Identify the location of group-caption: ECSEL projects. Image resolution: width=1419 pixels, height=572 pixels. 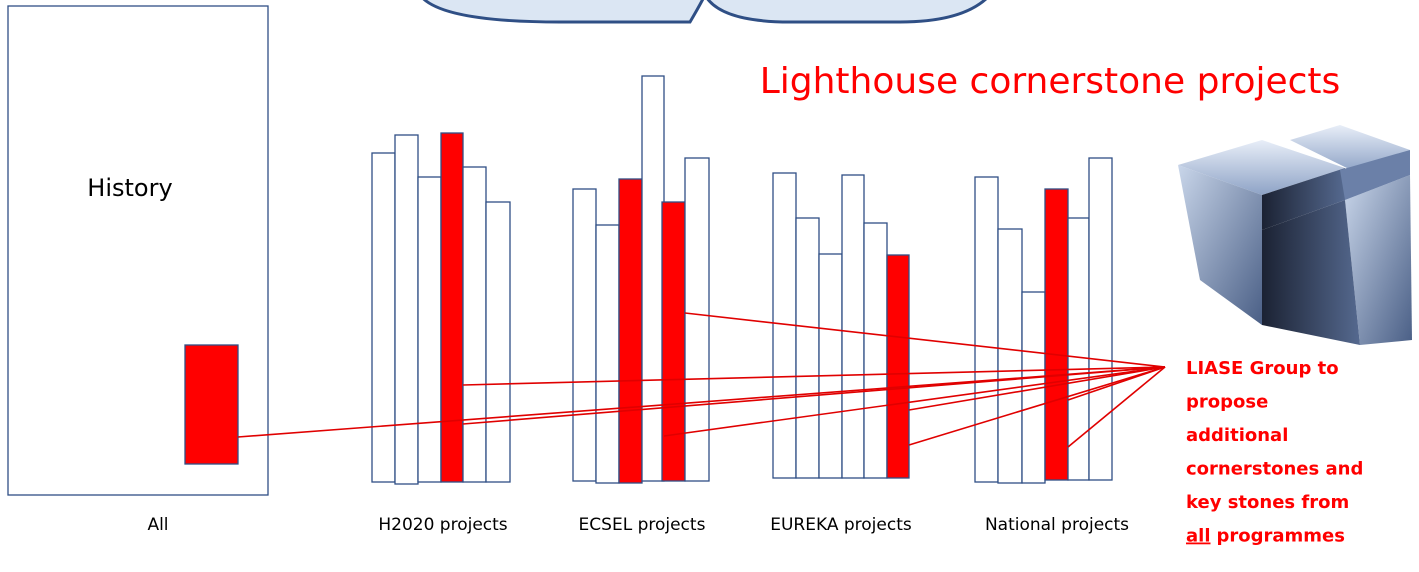
(642, 525).